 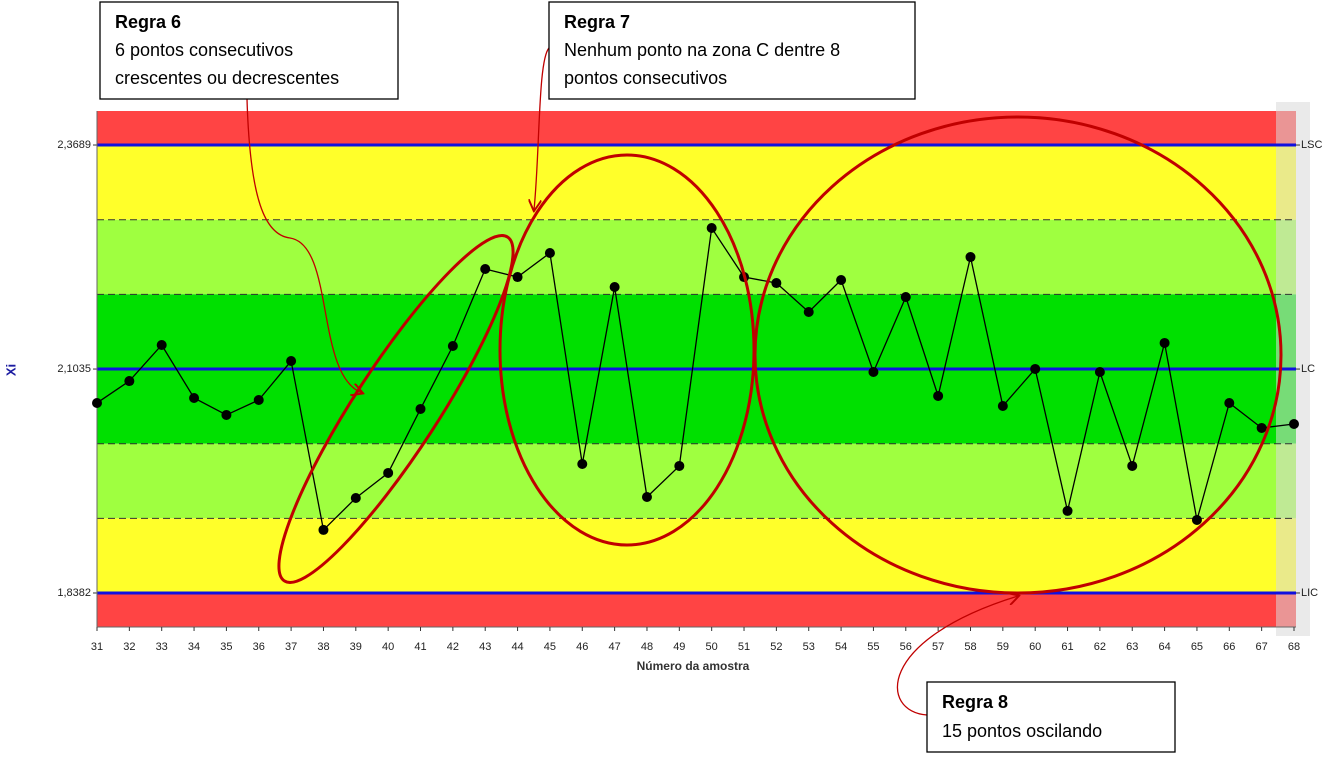 I want to click on annotation-text: 6 pontos consecutivos, so click(x=204, y=50).